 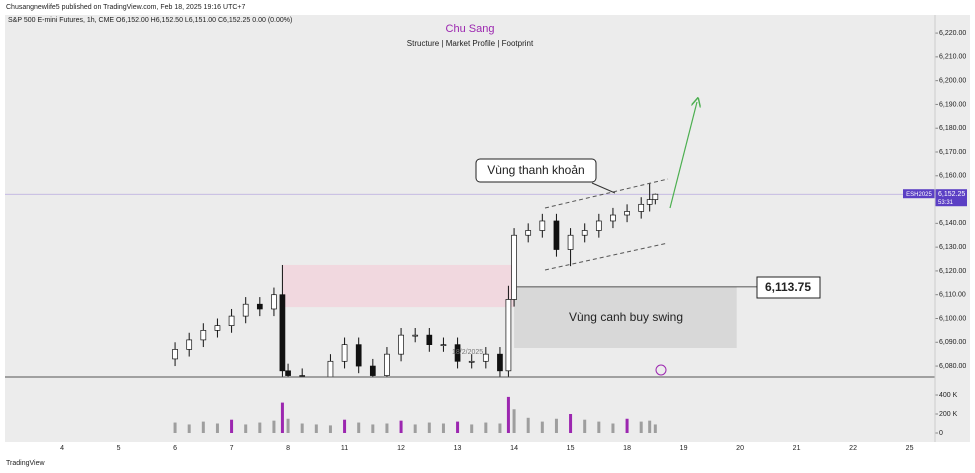 I want to click on zone-label: Vùng canh buy swing, so click(x=626, y=317).